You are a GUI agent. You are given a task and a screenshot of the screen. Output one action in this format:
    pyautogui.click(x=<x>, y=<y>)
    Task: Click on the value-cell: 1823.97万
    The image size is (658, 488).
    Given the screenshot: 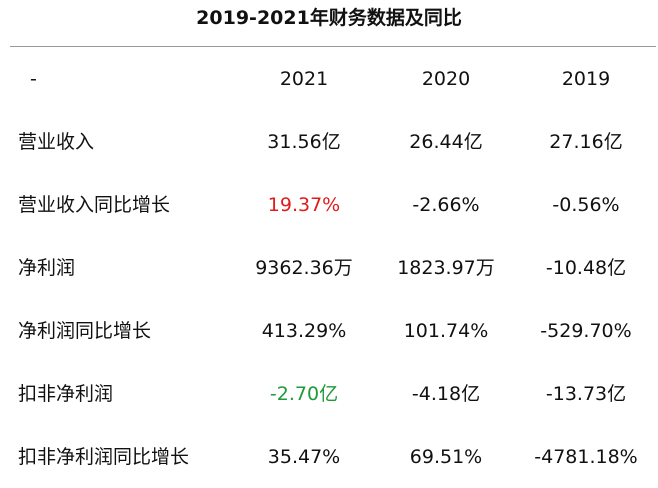 What is the action you would take?
    pyautogui.click(x=446, y=267)
    